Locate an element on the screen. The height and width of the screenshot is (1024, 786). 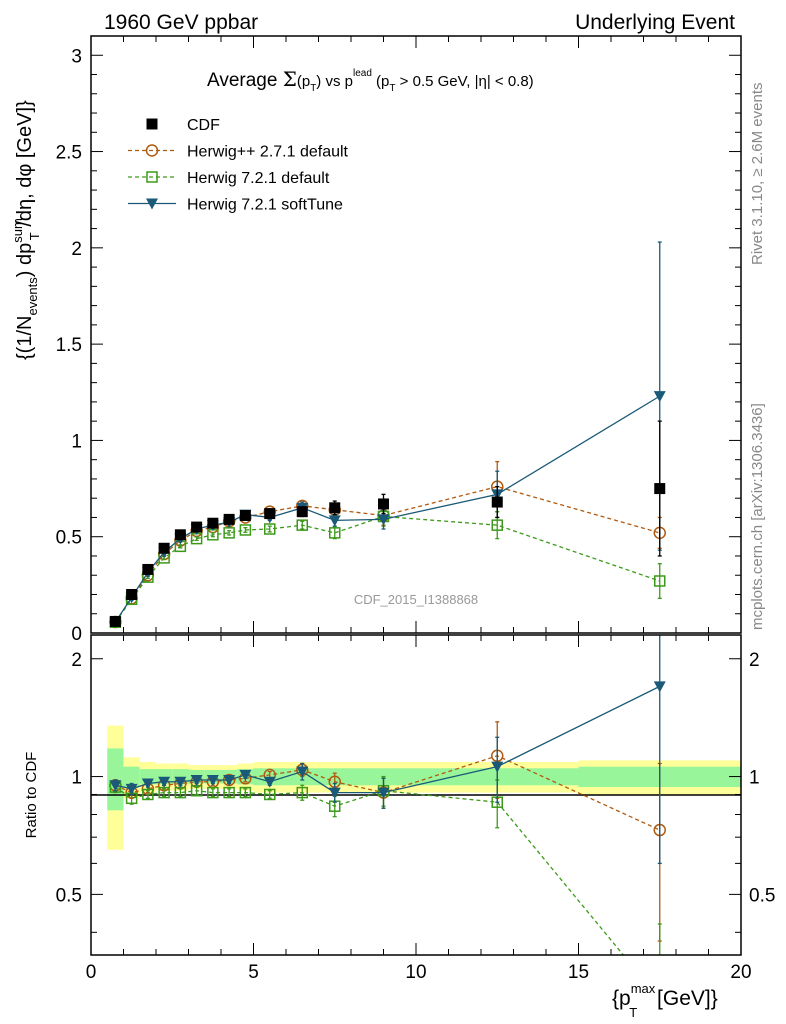
ratio-y-tick-label: 2 is located at coordinates (76, 660).